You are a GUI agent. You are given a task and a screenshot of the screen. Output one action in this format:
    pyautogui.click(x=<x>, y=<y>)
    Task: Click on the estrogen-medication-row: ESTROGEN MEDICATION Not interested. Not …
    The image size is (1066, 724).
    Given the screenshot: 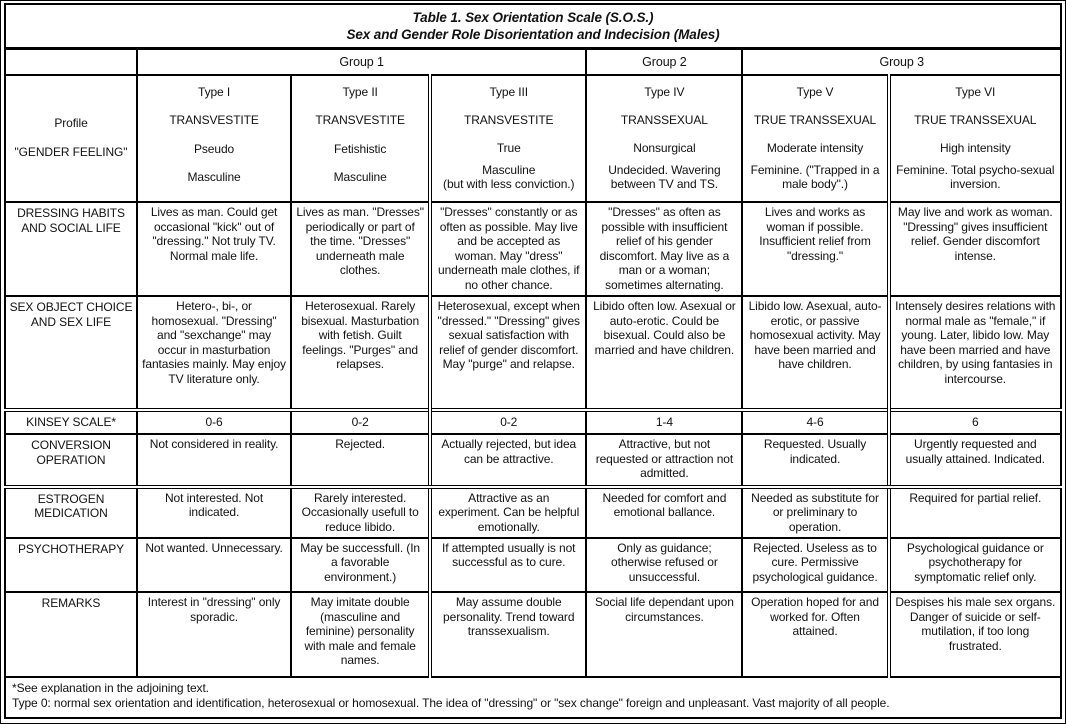 What is the action you would take?
    pyautogui.click(x=533, y=512)
    